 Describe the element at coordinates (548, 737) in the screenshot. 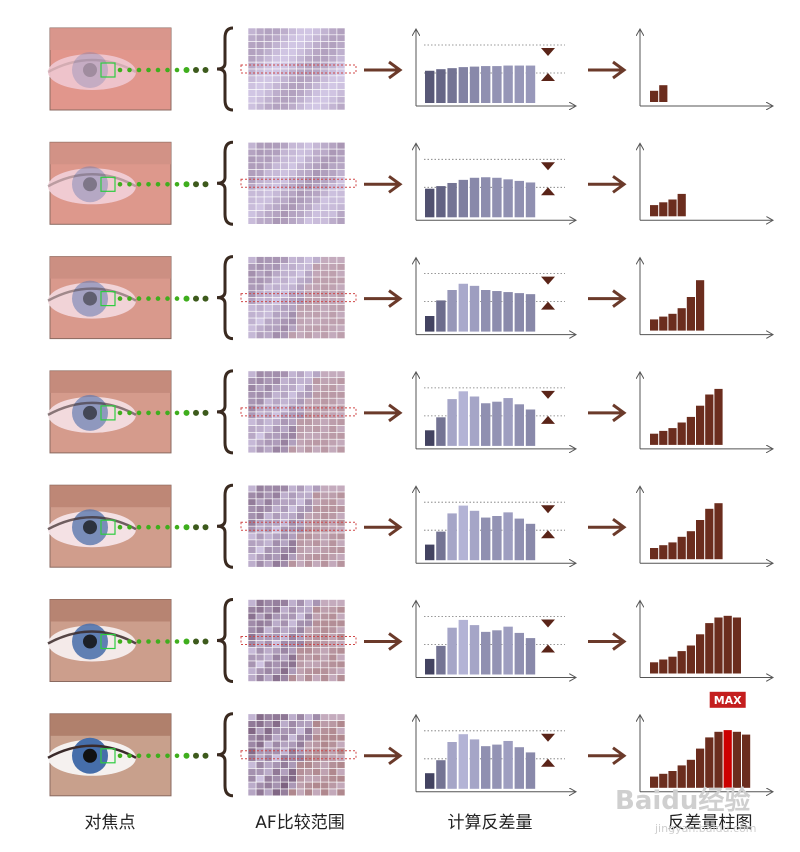

I see `upper-marker` at that location.